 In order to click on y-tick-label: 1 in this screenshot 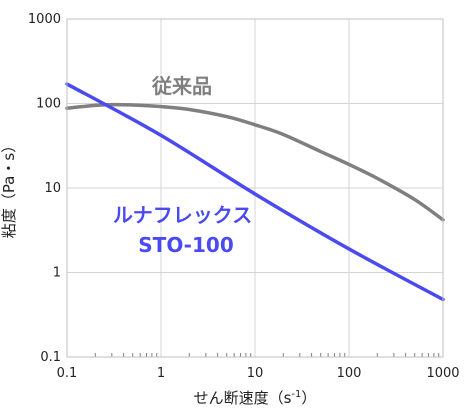, I will do `click(57, 273)`.